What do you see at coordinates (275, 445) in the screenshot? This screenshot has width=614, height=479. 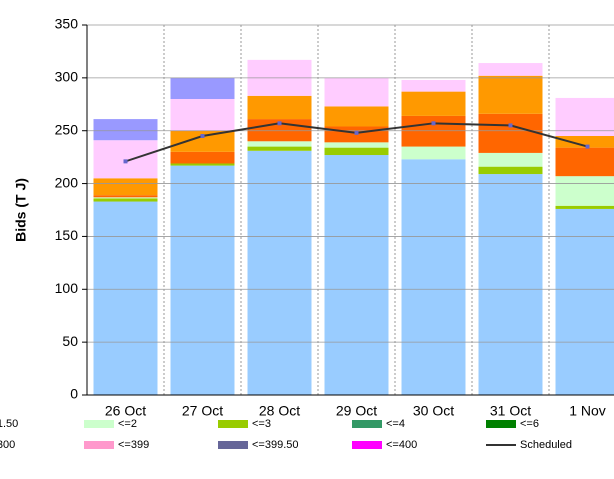 I see `legend-label: <=399.50` at bounding box center [275, 445].